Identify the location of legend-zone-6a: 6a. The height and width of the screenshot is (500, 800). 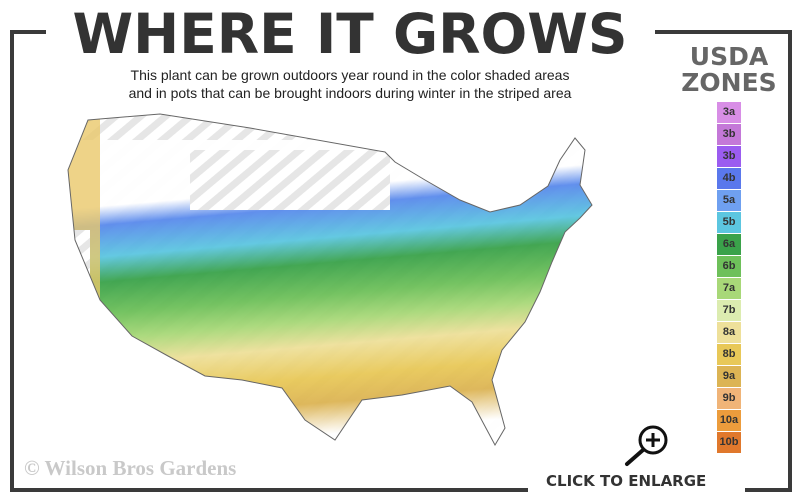
(729, 244).